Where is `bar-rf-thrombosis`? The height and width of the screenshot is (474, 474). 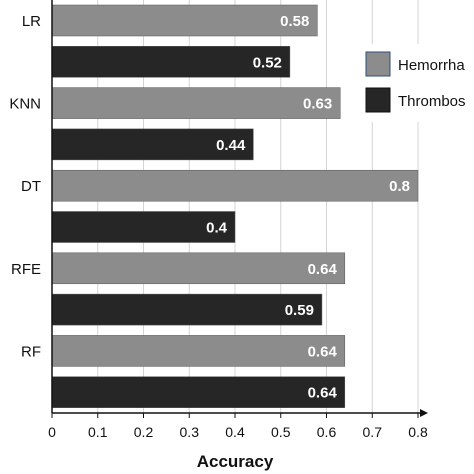 bar-rf-thrombosis is located at coordinates (198, 392).